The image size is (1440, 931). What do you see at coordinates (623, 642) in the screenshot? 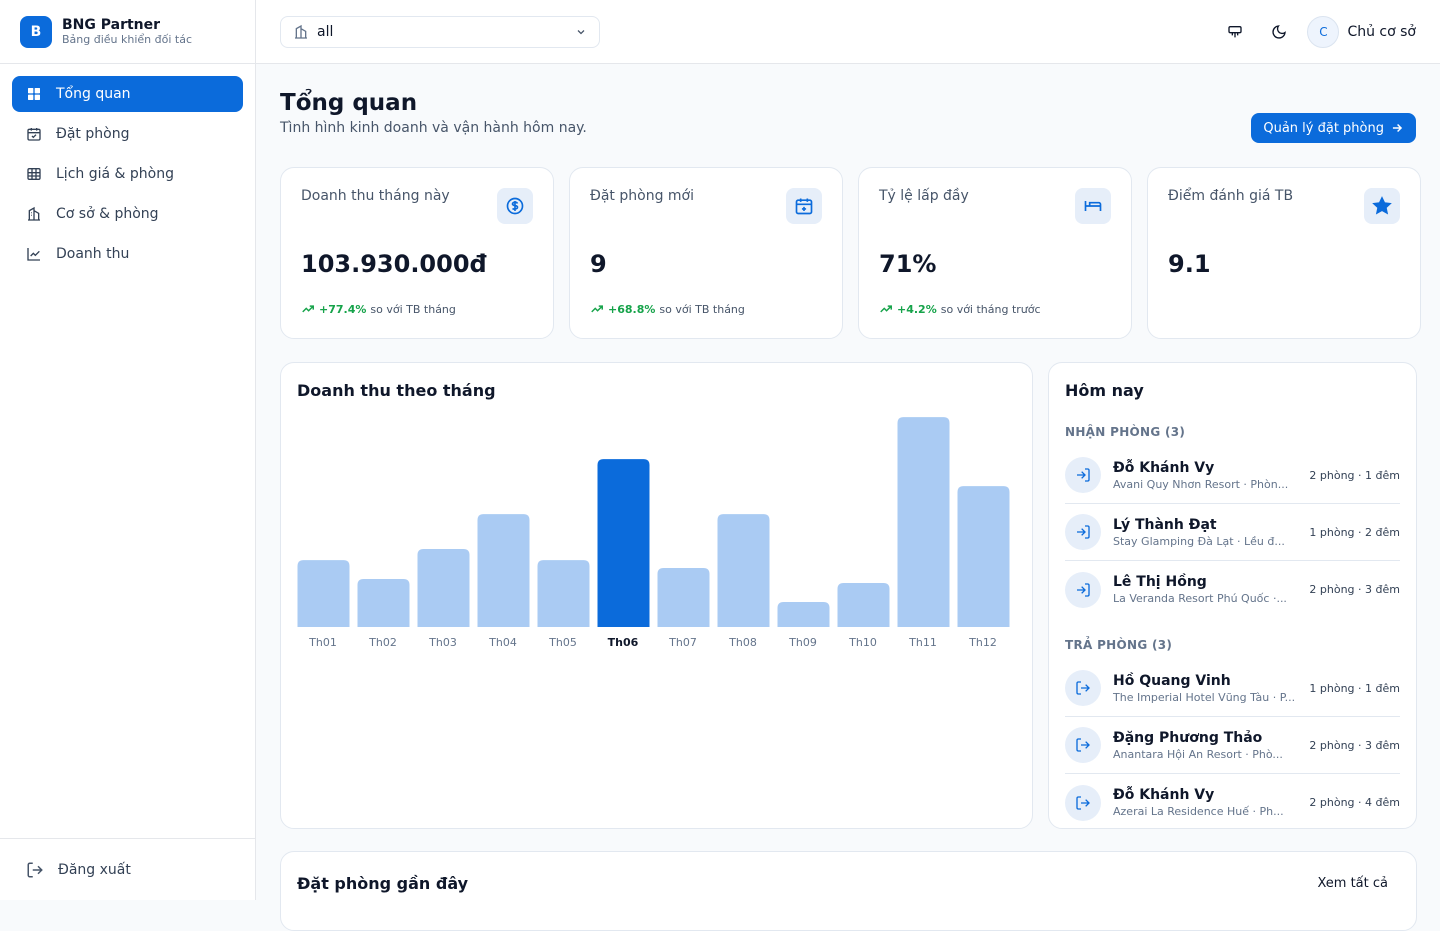
I see `x-tick-label: Th06` at bounding box center [623, 642].